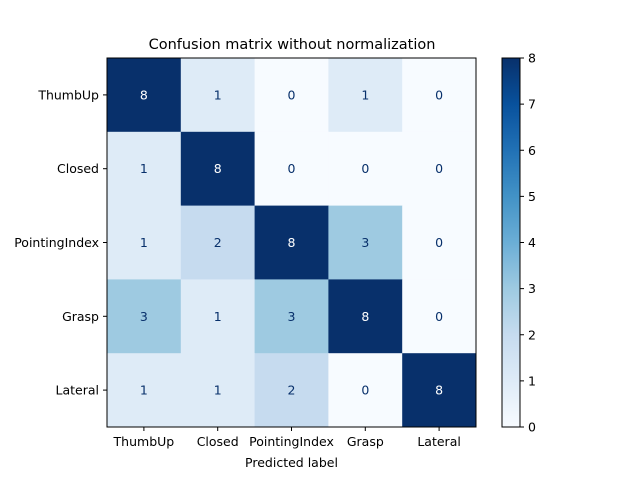  What do you see at coordinates (532, 334) in the screenshot?
I see `colorbar-tick-label: 2` at bounding box center [532, 334].